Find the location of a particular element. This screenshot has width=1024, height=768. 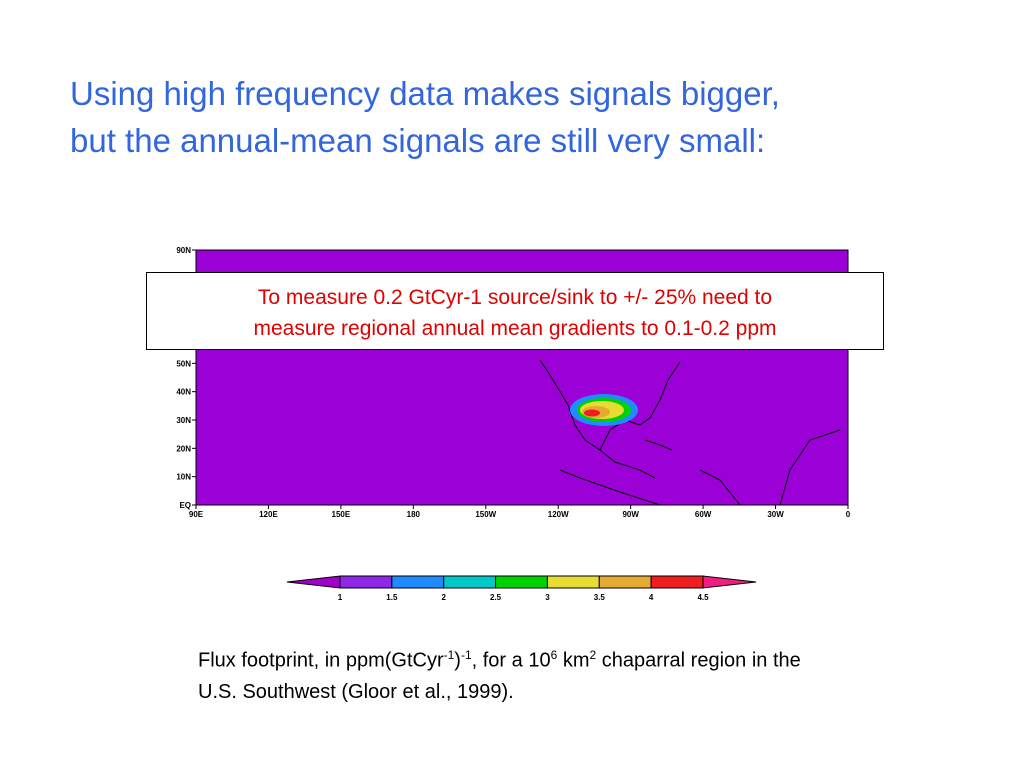

lat-label: 20N is located at coordinates (183, 448).